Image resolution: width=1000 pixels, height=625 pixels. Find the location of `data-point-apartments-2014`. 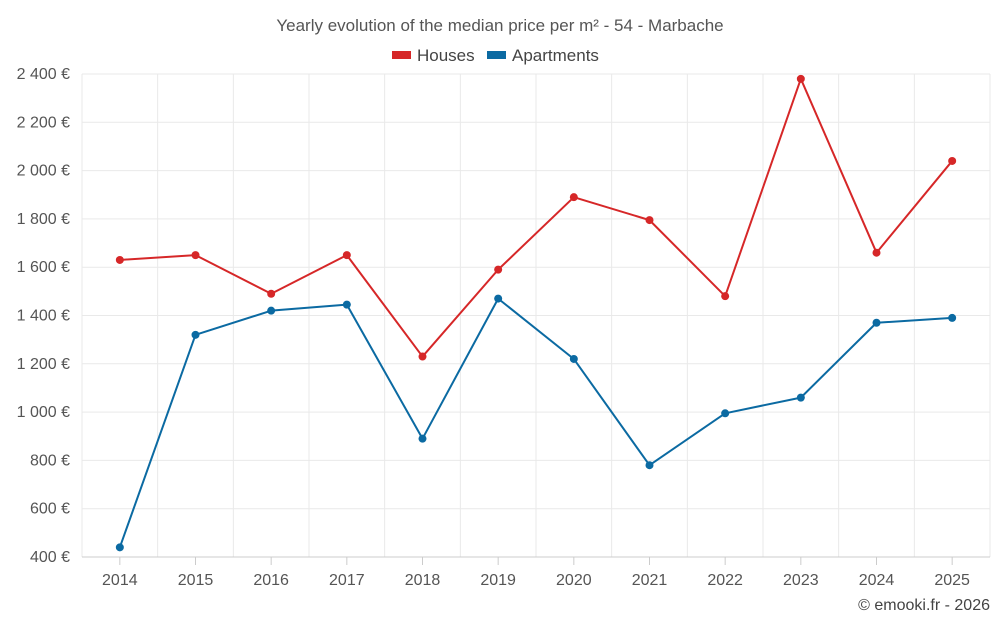

data-point-apartments-2014 is located at coordinates (119, 547).